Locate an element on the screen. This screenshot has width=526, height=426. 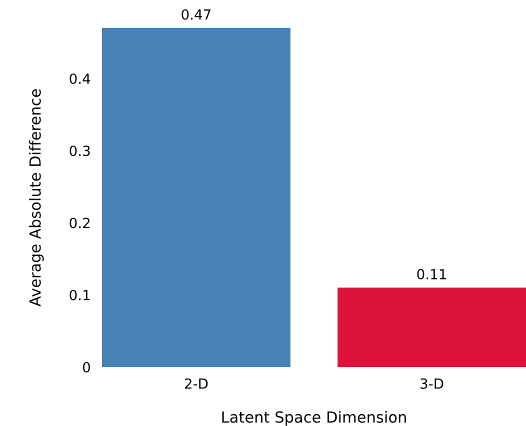
x-tick-label: 2-D is located at coordinates (196, 383).